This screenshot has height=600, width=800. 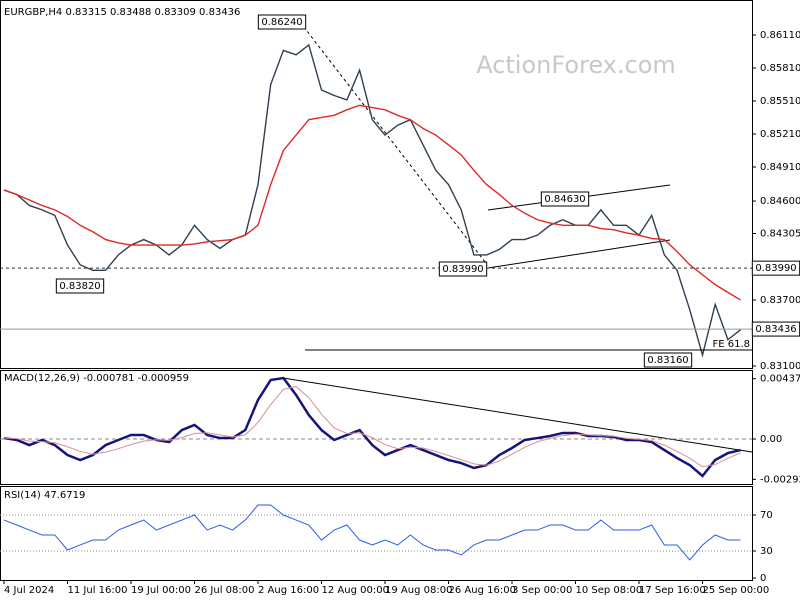 I want to click on point-label: 0.84630, so click(x=564, y=199).